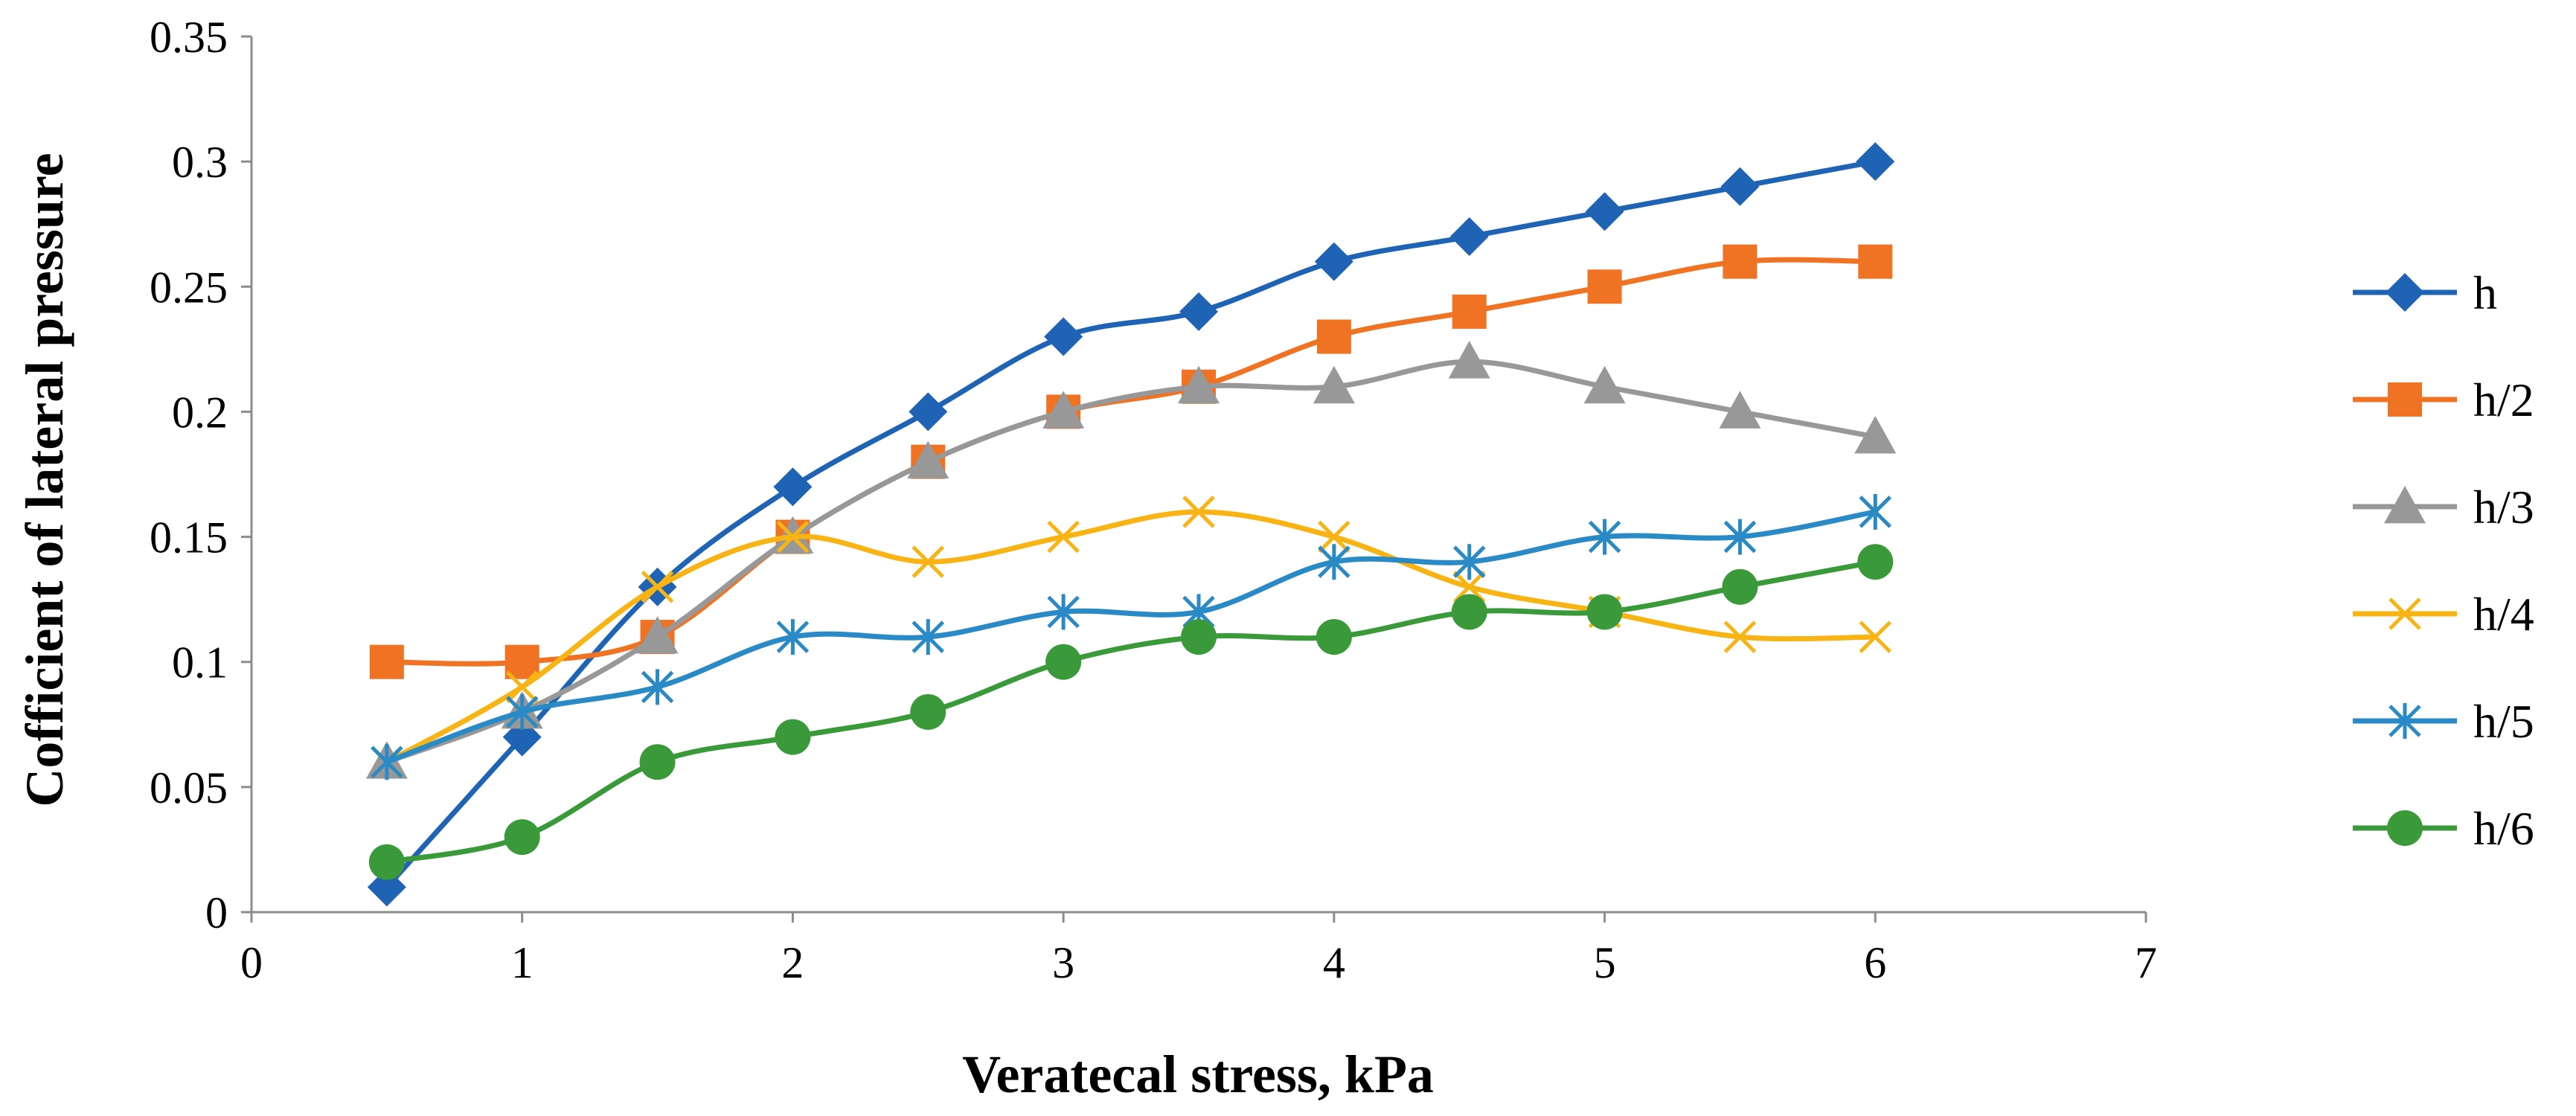 The height and width of the screenshot is (1116, 2576). I want to click on legend-label: h, so click(2485, 292).